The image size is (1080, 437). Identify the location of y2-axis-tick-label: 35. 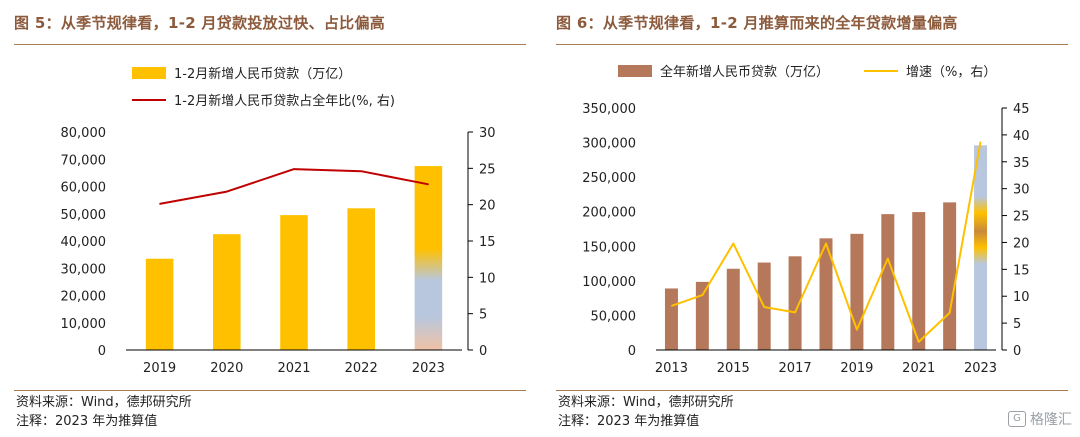
(1021, 163).